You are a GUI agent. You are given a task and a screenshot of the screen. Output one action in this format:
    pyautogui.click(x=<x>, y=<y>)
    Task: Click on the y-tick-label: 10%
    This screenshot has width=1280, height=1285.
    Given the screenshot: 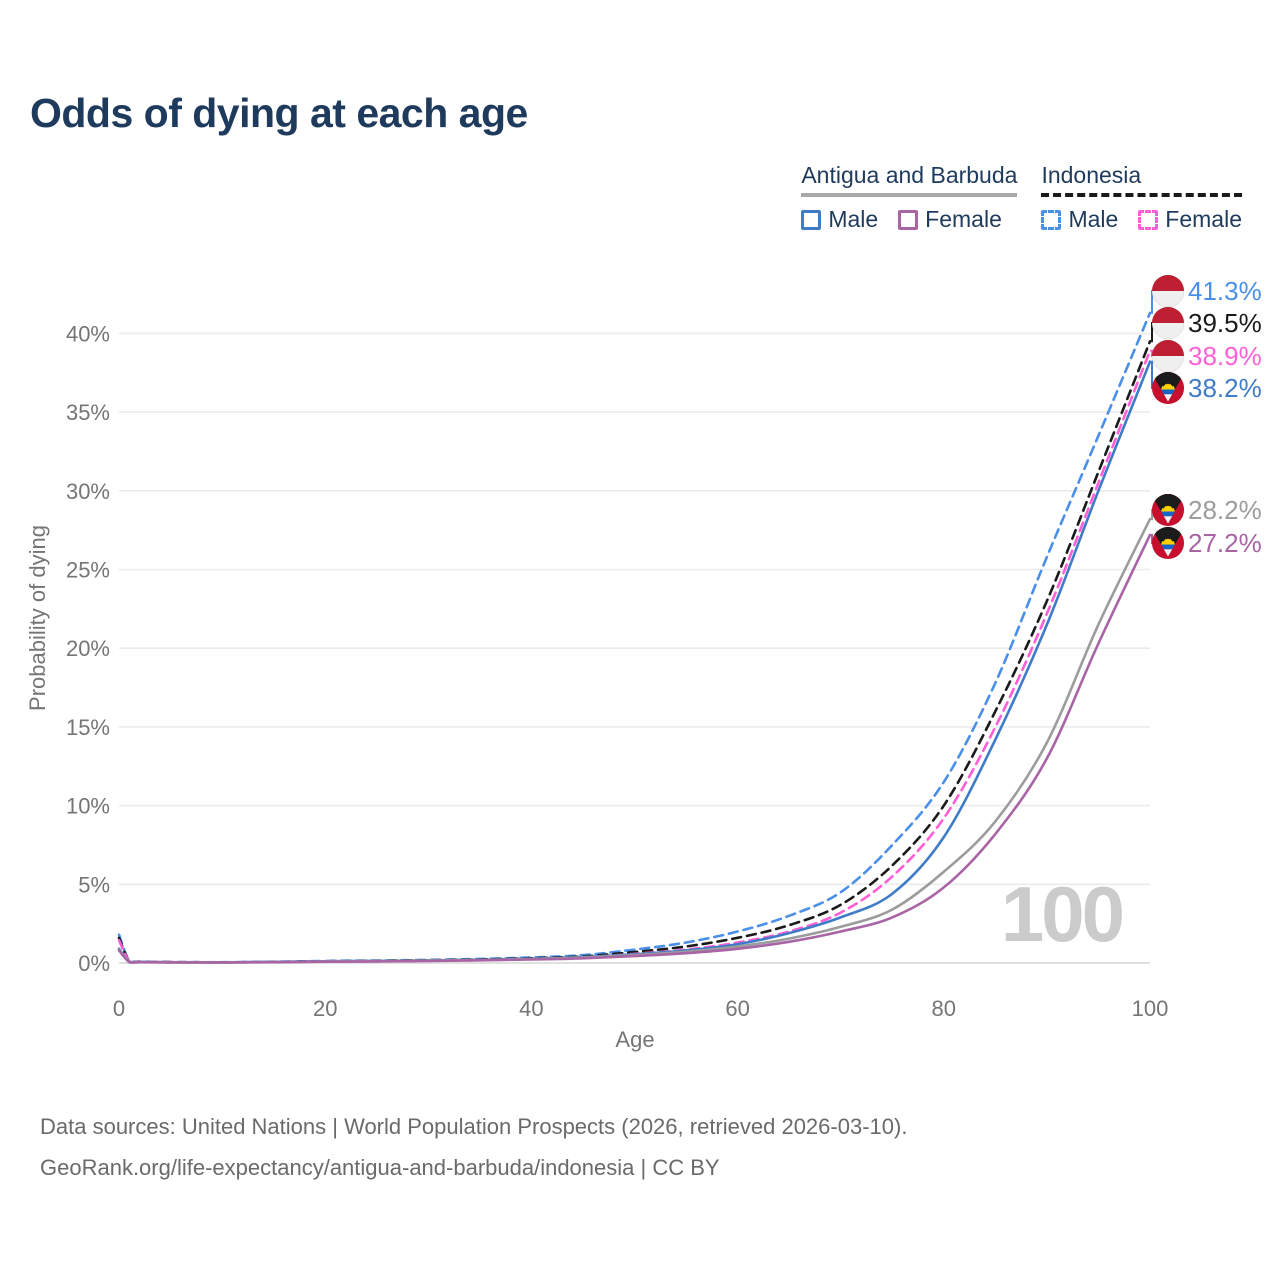 What is the action you would take?
    pyautogui.click(x=88, y=806)
    